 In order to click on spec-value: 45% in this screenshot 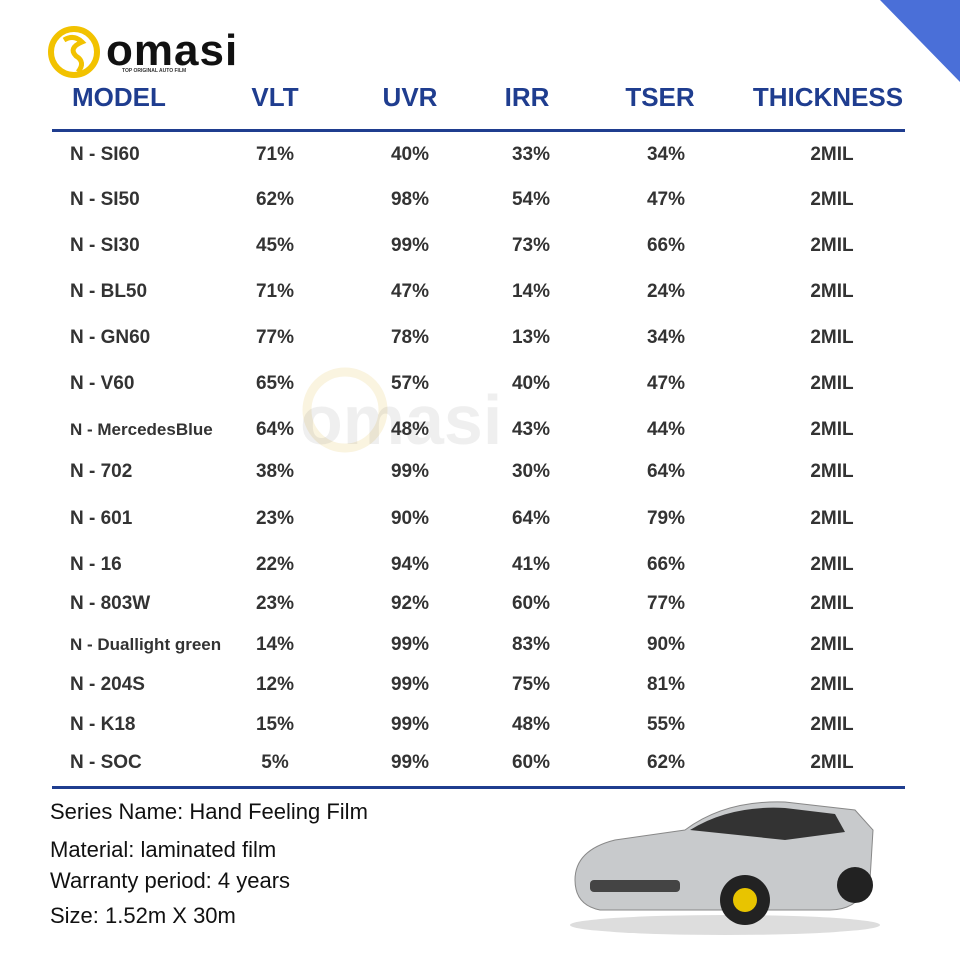, I will do `click(275, 245)`.